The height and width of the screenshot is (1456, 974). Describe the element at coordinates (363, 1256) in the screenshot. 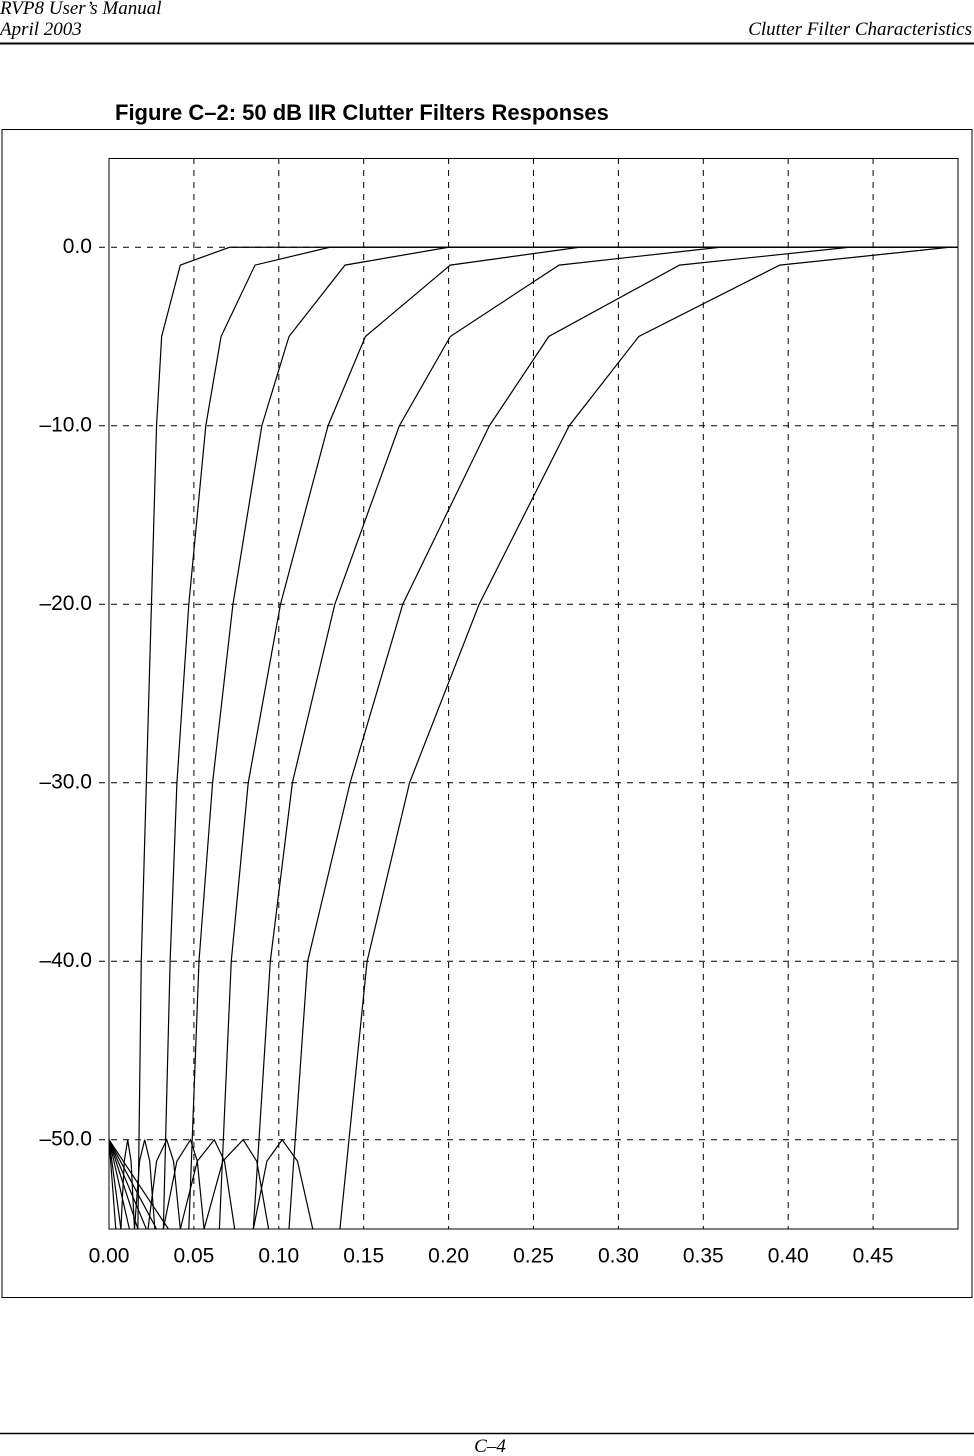

I see `x-tick-label: 0.15` at that location.